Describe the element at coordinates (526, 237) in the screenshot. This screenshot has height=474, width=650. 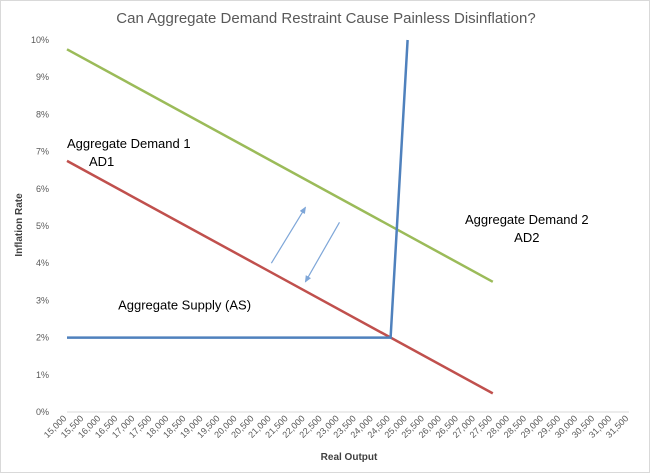
I see `annotation-label: AD2` at that location.